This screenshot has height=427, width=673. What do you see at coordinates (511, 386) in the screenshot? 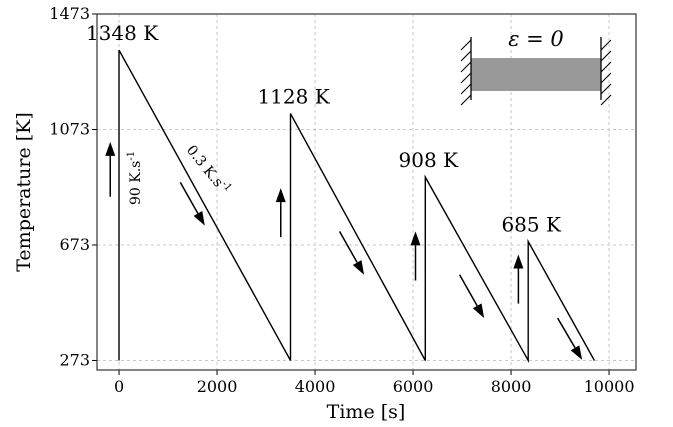
I see `x-tick-label: 8000` at bounding box center [511, 386].